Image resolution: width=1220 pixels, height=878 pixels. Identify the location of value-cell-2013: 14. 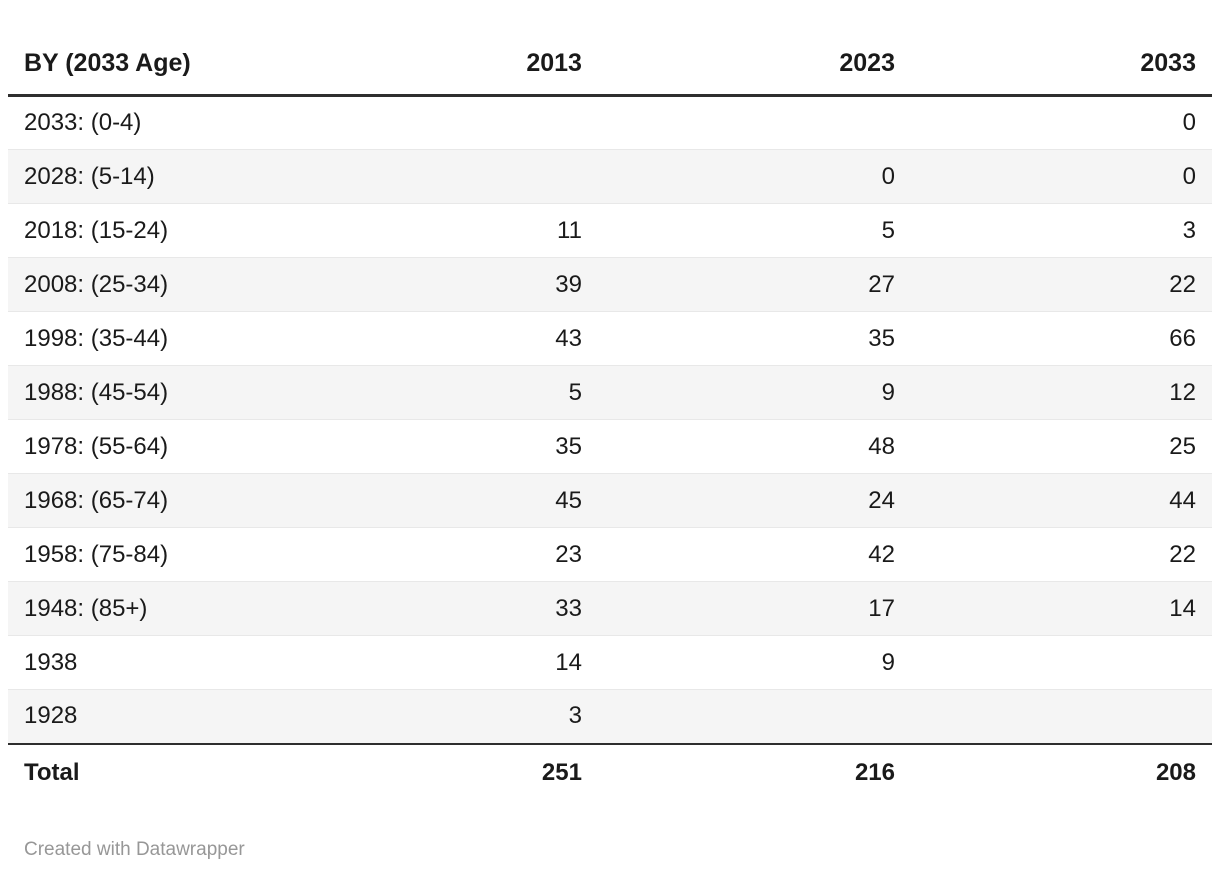
(444, 662).